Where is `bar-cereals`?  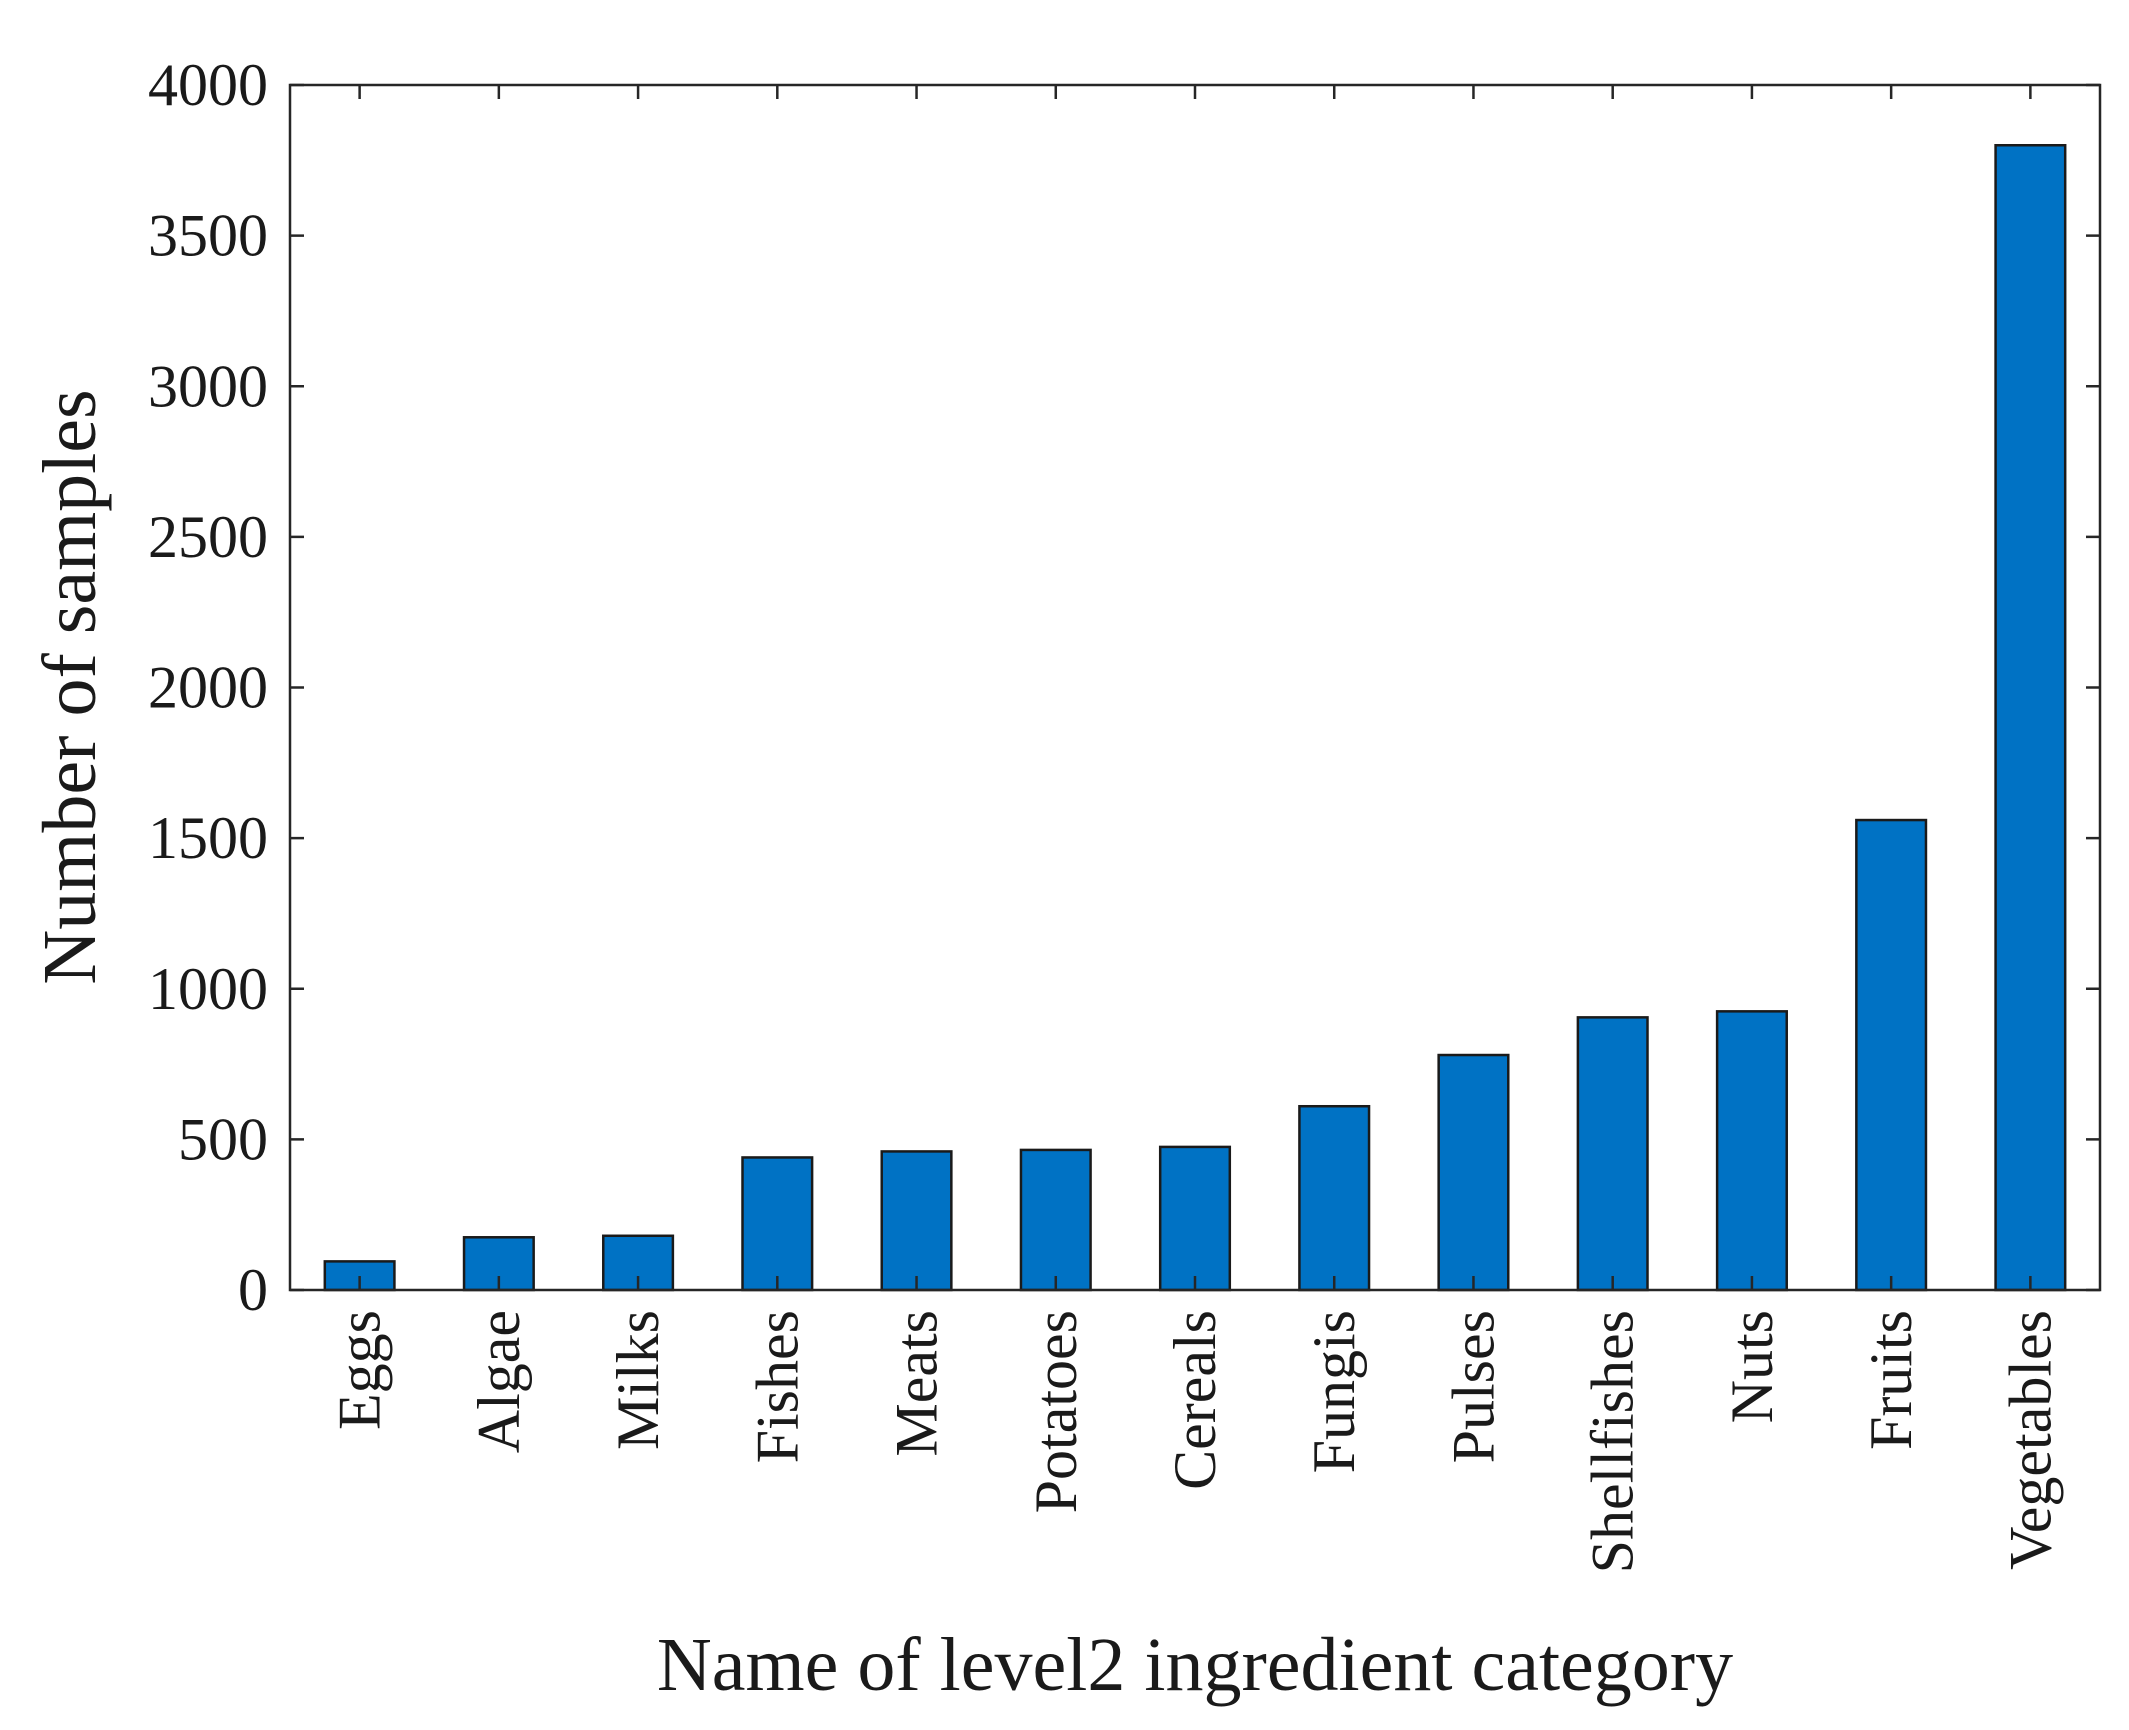 bar-cereals is located at coordinates (1195, 1218).